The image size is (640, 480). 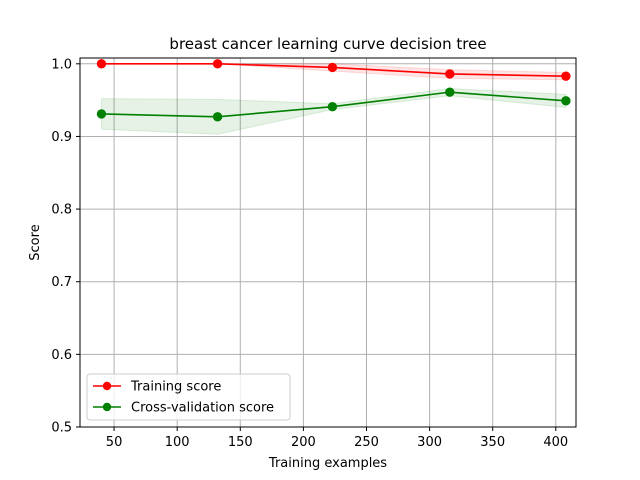 I want to click on legend-label: Training score, so click(x=175, y=387).